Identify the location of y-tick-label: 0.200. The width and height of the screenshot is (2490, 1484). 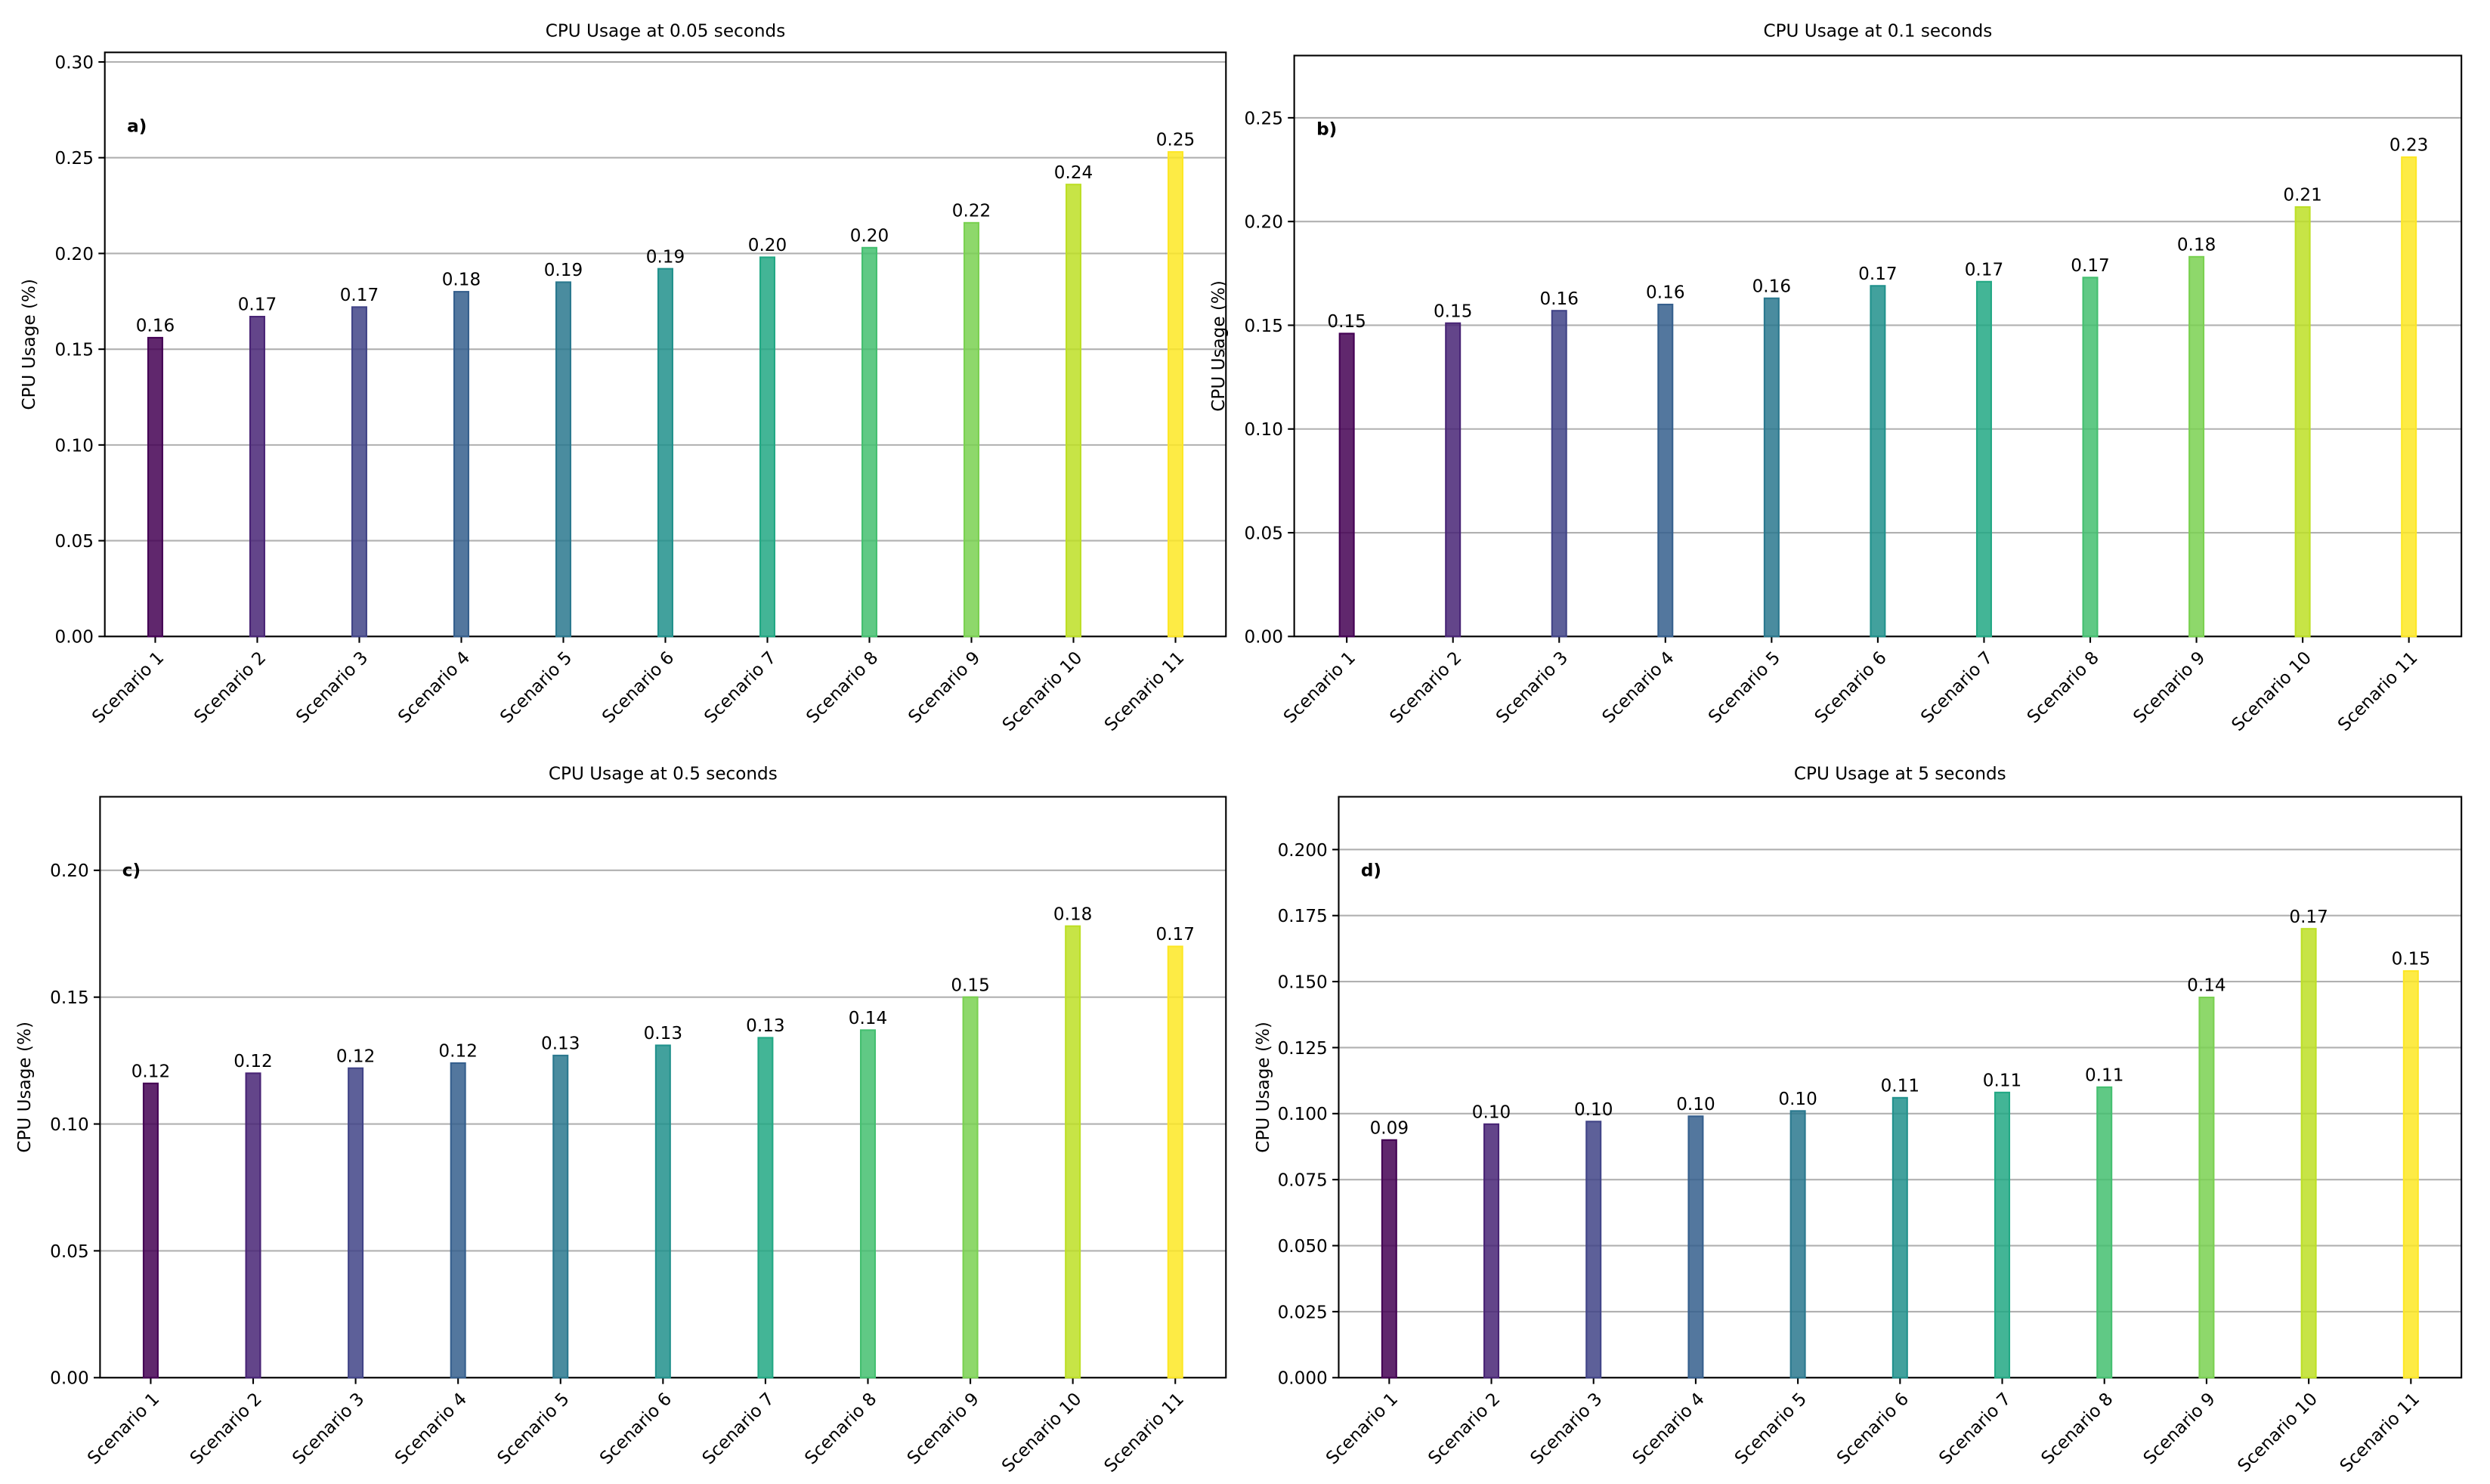
(1303, 851).